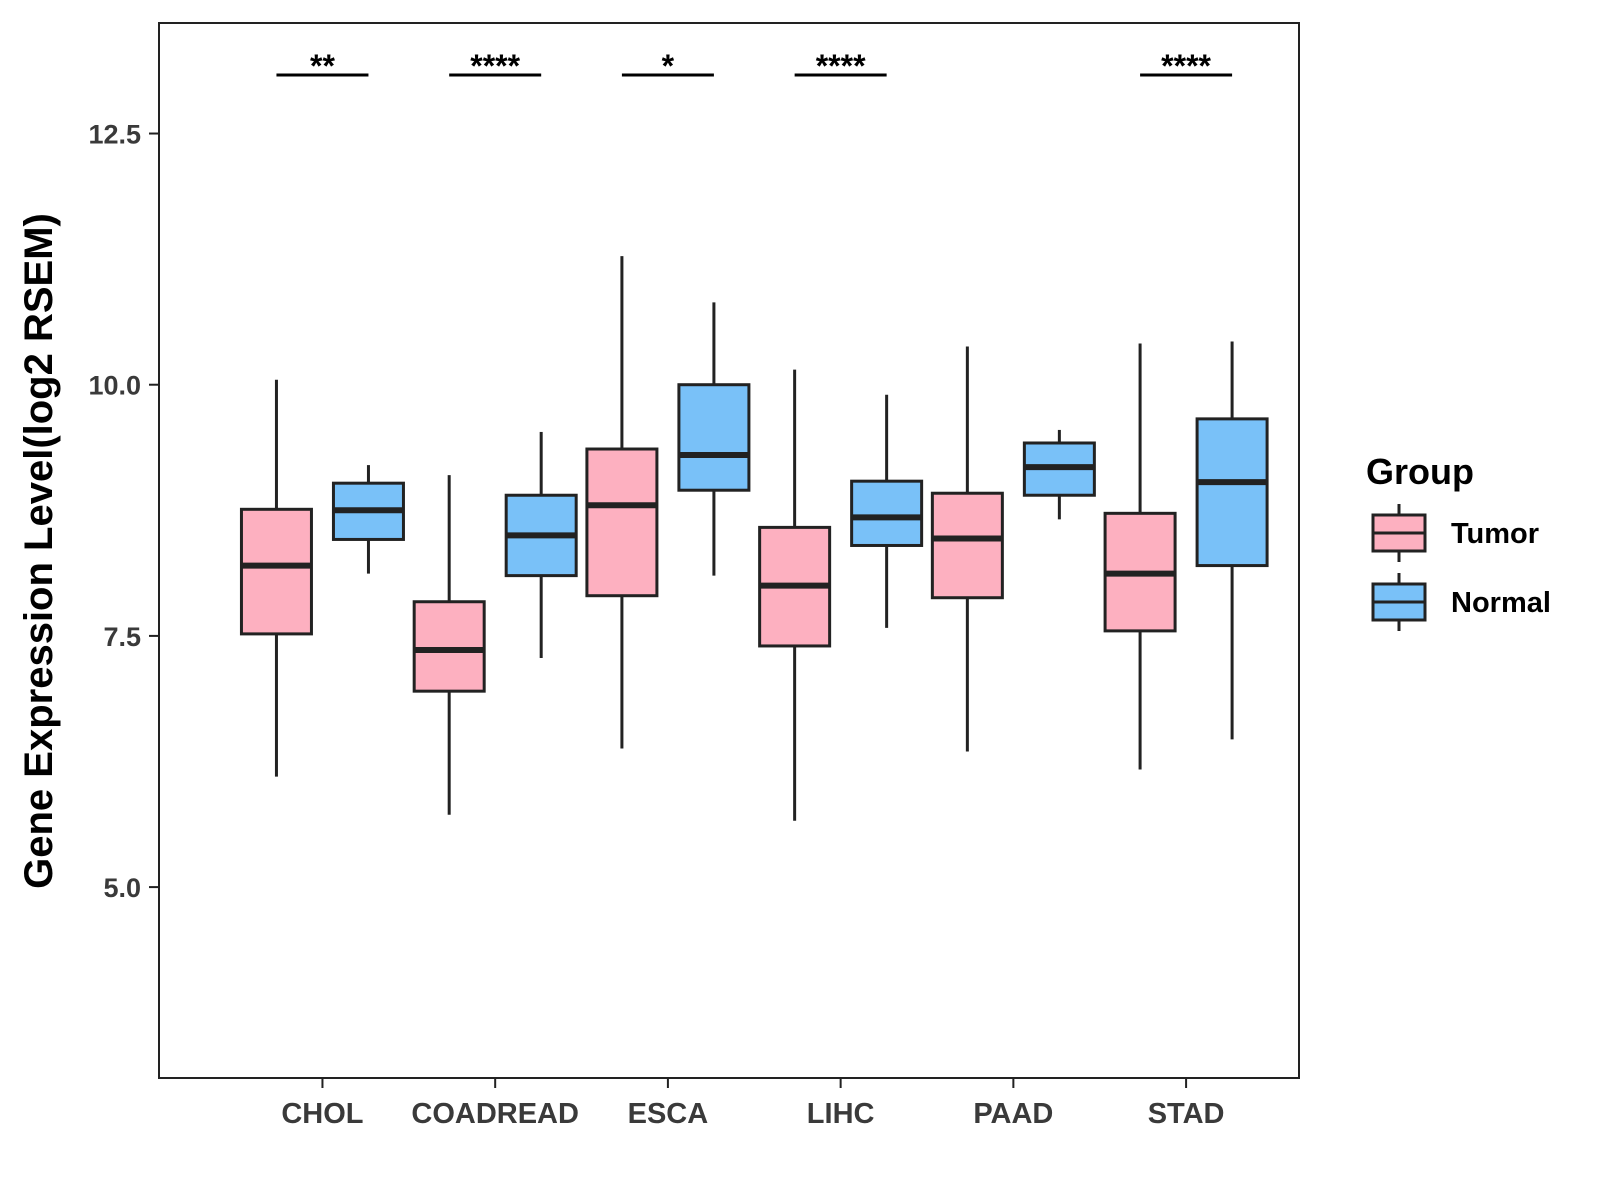 This screenshot has height=1200, width=1600. Describe the element at coordinates (1140, 556) in the screenshot. I see `box-tumor-stad` at that location.